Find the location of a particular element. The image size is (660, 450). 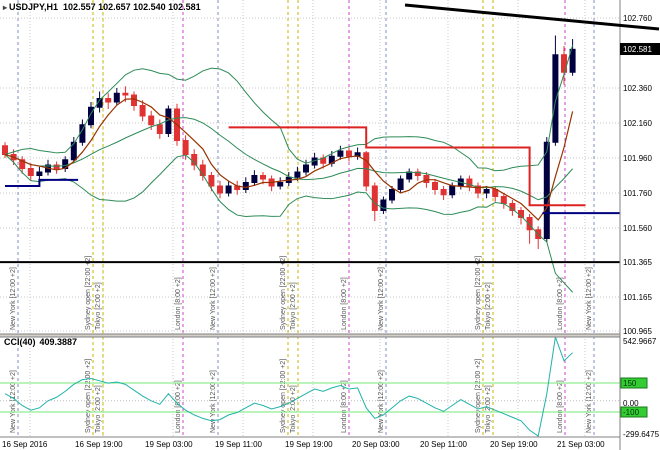

trendline-layer is located at coordinates (532, 17).